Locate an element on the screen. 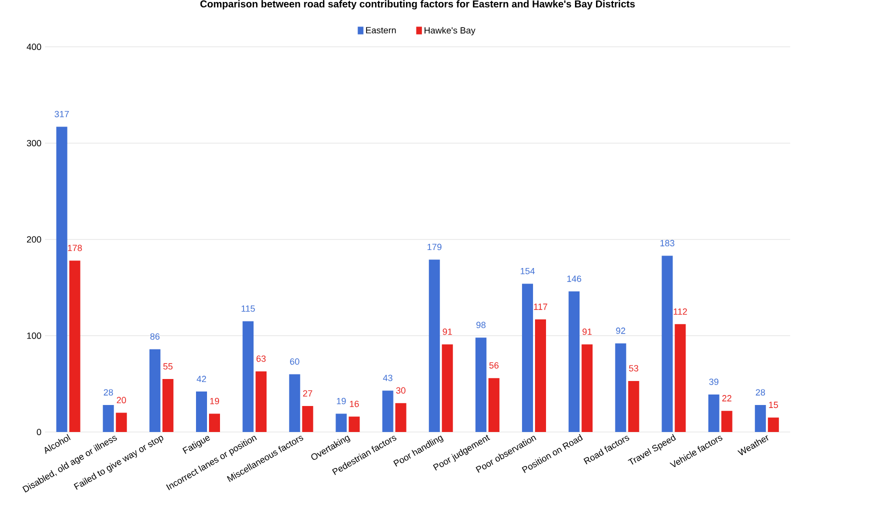 The image size is (870, 517). data-label: 317 is located at coordinates (61, 114).